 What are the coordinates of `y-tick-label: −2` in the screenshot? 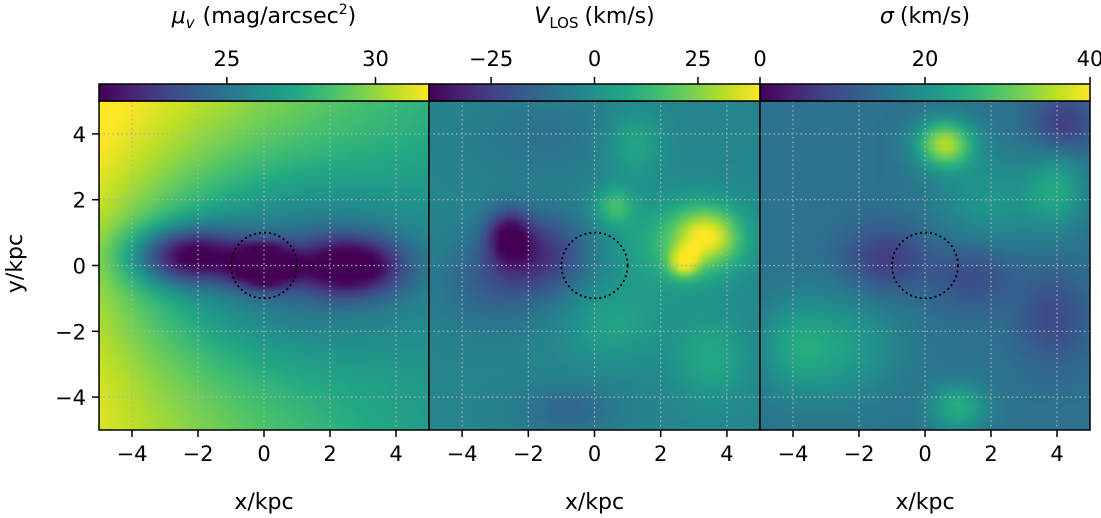 It's located at (70, 332).